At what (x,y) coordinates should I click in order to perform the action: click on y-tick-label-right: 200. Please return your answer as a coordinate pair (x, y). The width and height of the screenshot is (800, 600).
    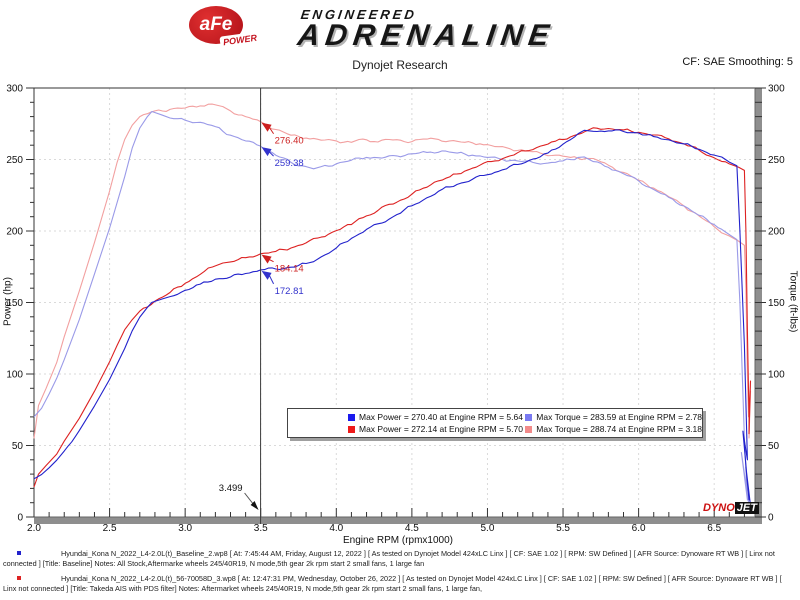
    Looking at the image, I should click on (776, 232).